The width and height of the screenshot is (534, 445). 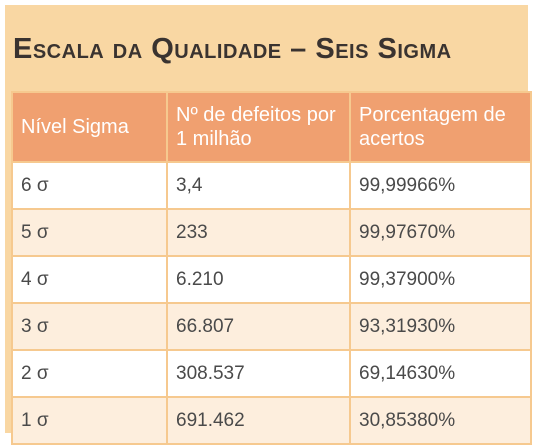 I want to click on cell-sigma-level: 5 σ, so click(x=89, y=232).